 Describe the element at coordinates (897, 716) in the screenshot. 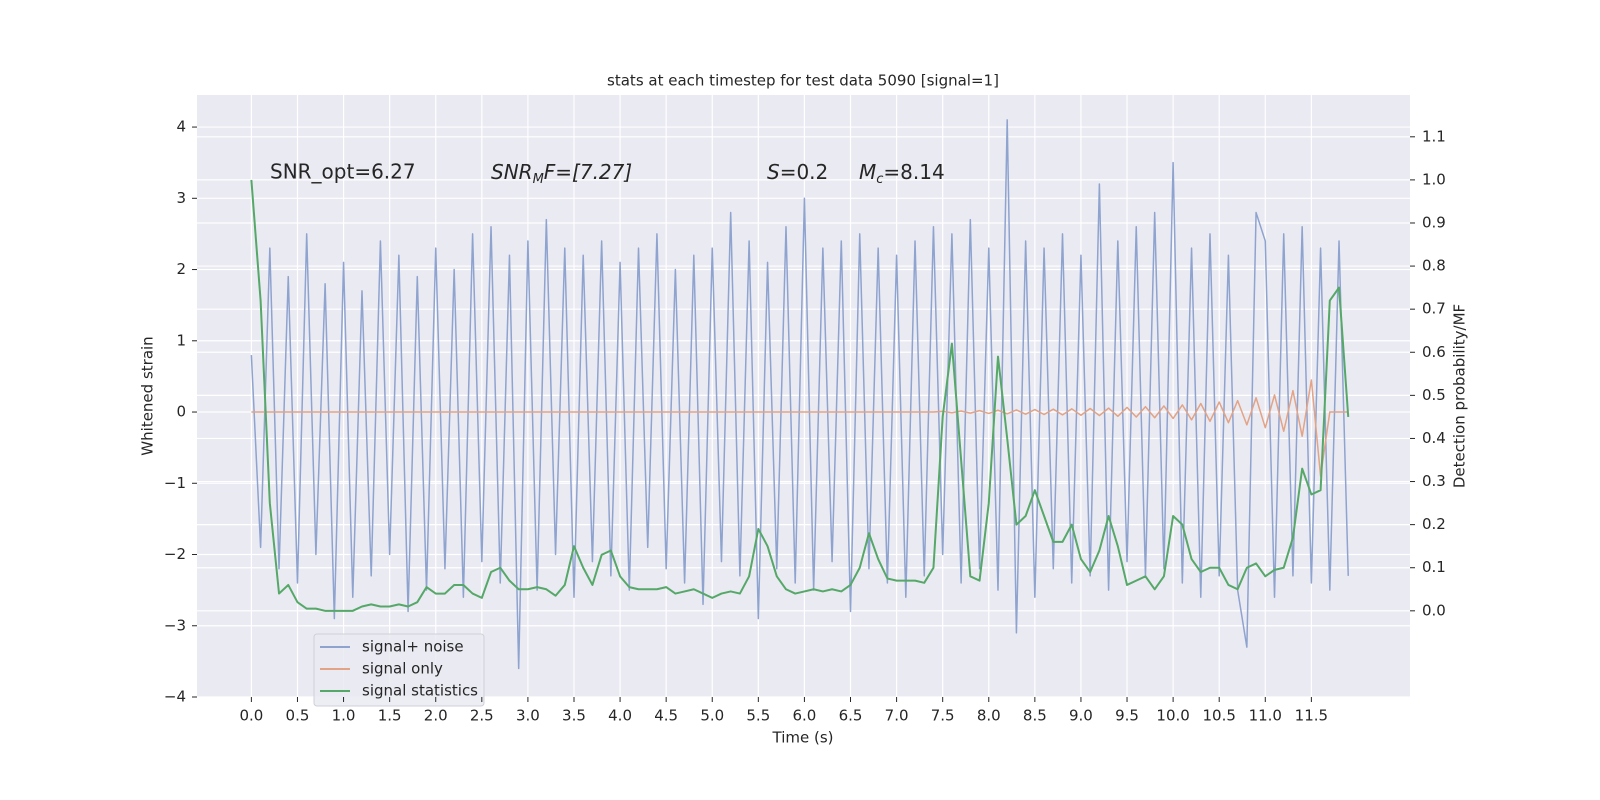

I see `x-tick-label: 7.0` at that location.